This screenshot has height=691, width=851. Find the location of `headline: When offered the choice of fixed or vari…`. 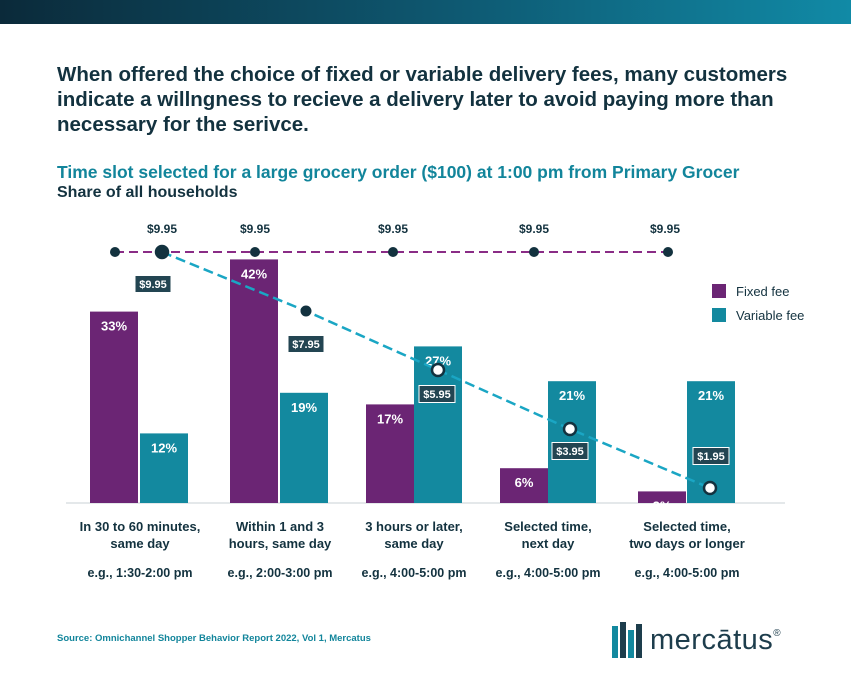

headline: When offered the choice of fixed or vari… is located at coordinates (422, 99).